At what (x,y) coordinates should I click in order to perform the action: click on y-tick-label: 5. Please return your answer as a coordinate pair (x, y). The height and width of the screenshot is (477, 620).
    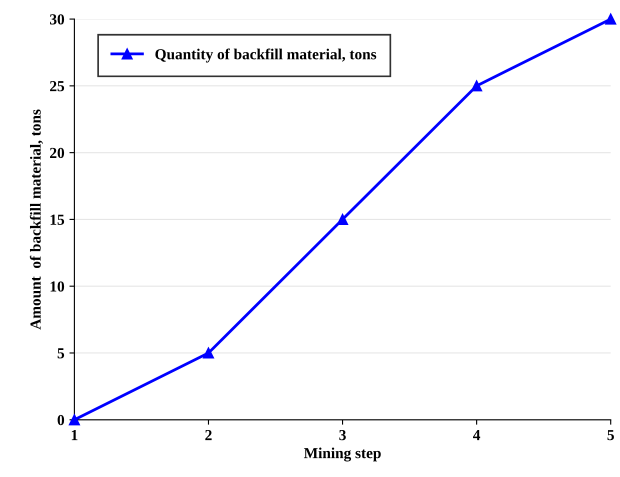
    Looking at the image, I should click on (61, 353).